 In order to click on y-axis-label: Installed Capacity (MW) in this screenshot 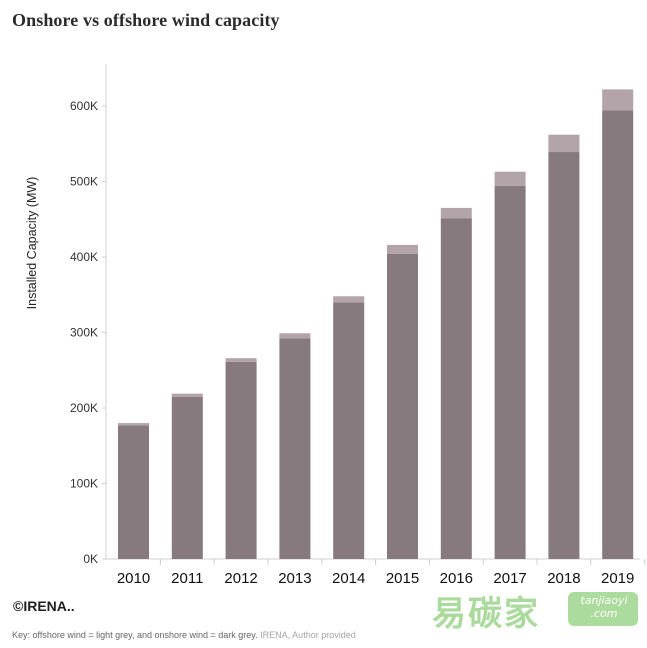, I will do `click(32, 243)`.